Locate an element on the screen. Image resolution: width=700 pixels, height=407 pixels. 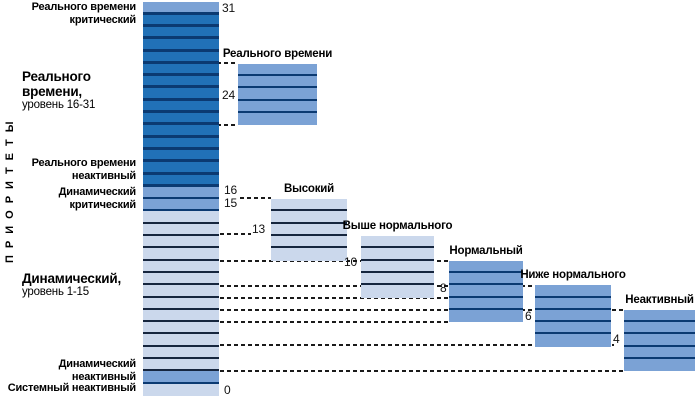
class-bar-realtime is located at coordinates (277, 94).